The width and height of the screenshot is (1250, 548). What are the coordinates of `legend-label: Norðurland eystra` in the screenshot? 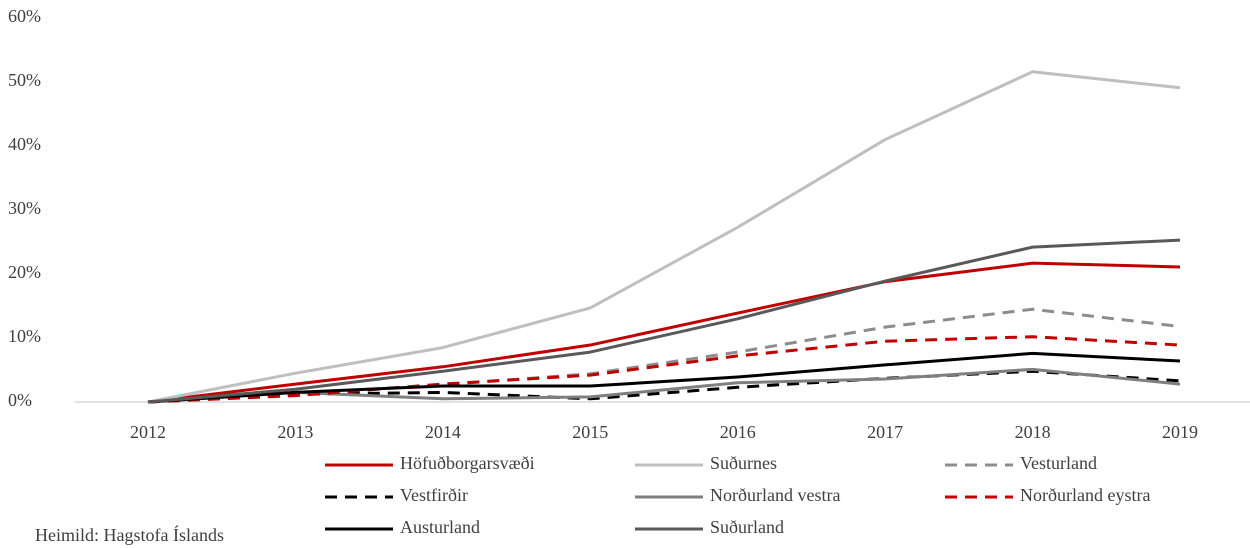 It's located at (1085, 495).